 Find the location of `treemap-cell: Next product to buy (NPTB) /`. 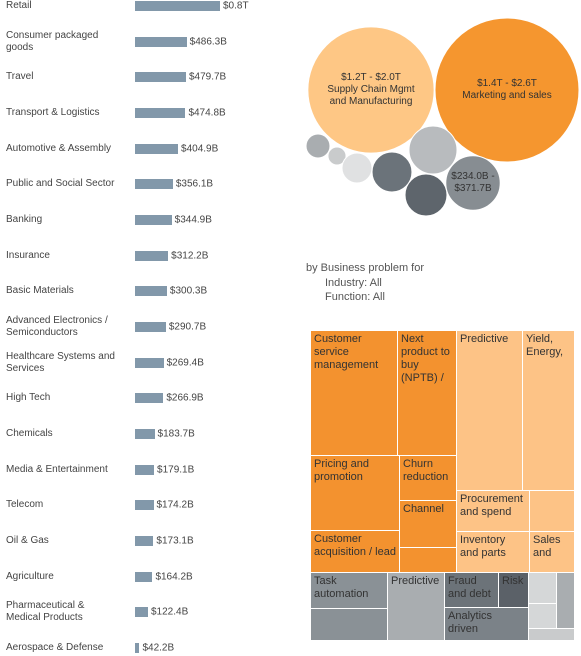

treemap-cell: Next product to buy (NPTB) / is located at coordinates (427, 393).